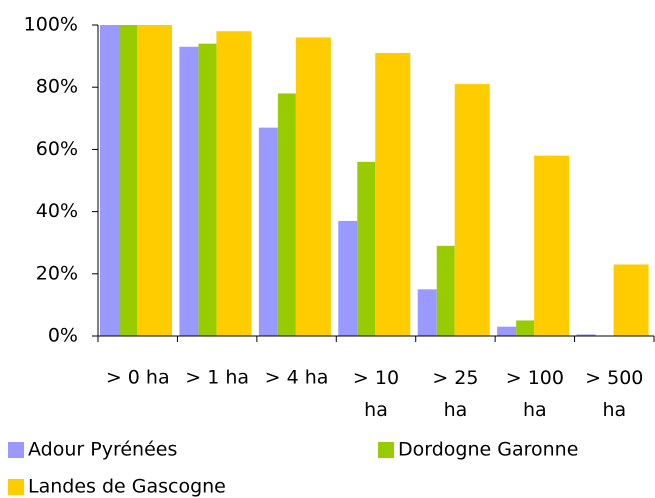 This screenshot has width=655, height=498. What do you see at coordinates (57, 149) in the screenshot?
I see `y-tick-label: 60%` at bounding box center [57, 149].